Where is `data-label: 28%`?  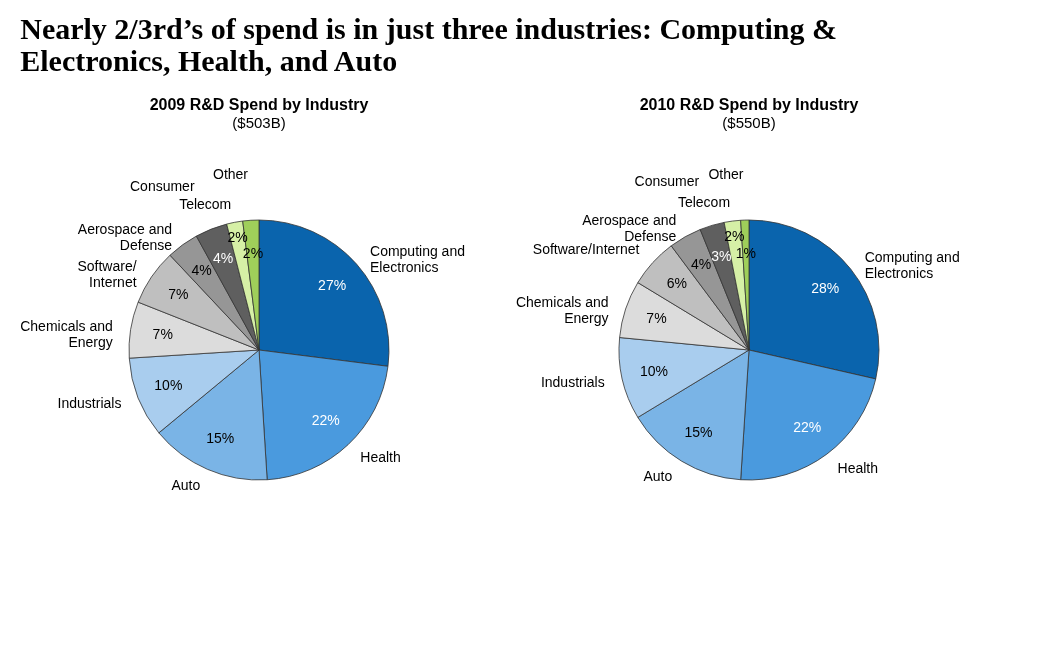 data-label: 28% is located at coordinates (825, 288).